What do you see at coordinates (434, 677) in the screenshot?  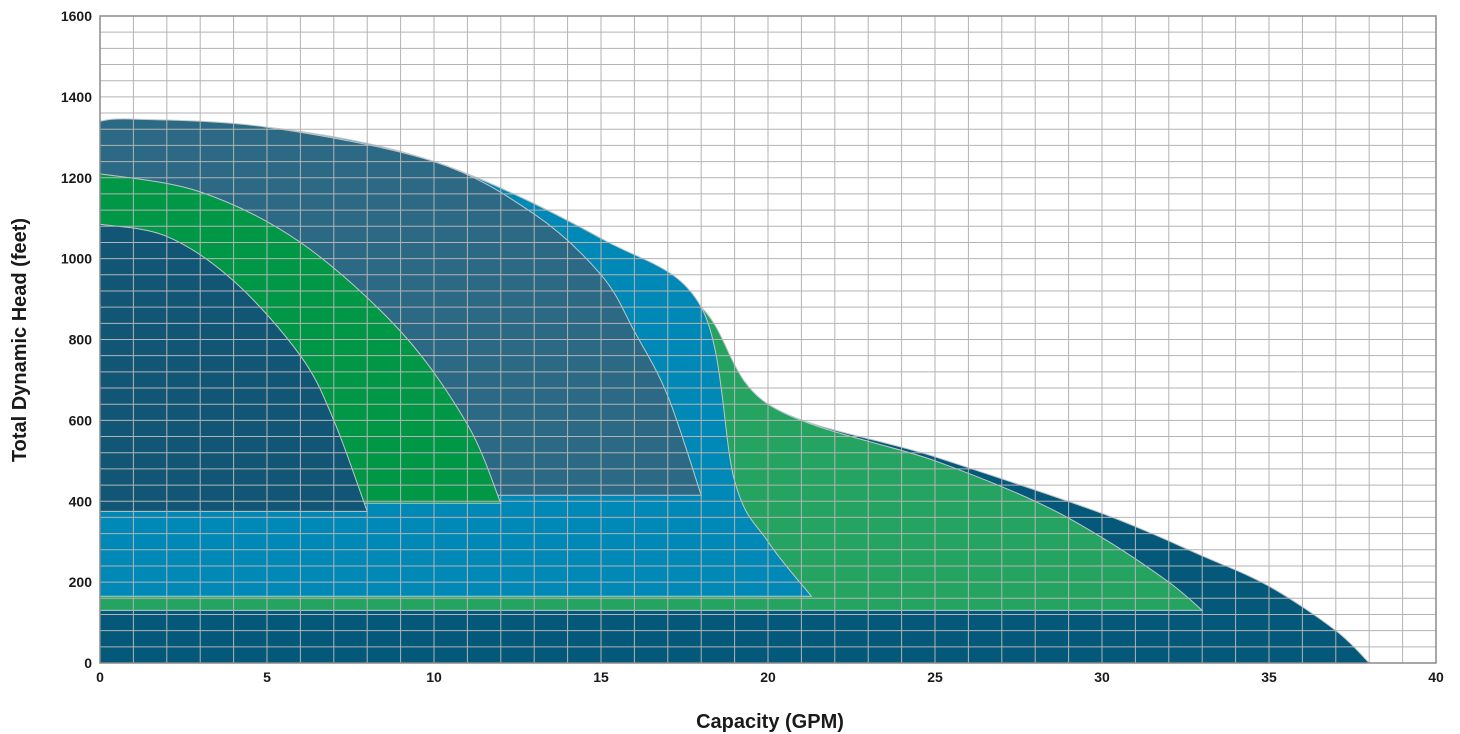 I see `x-tick-label: 10` at bounding box center [434, 677].